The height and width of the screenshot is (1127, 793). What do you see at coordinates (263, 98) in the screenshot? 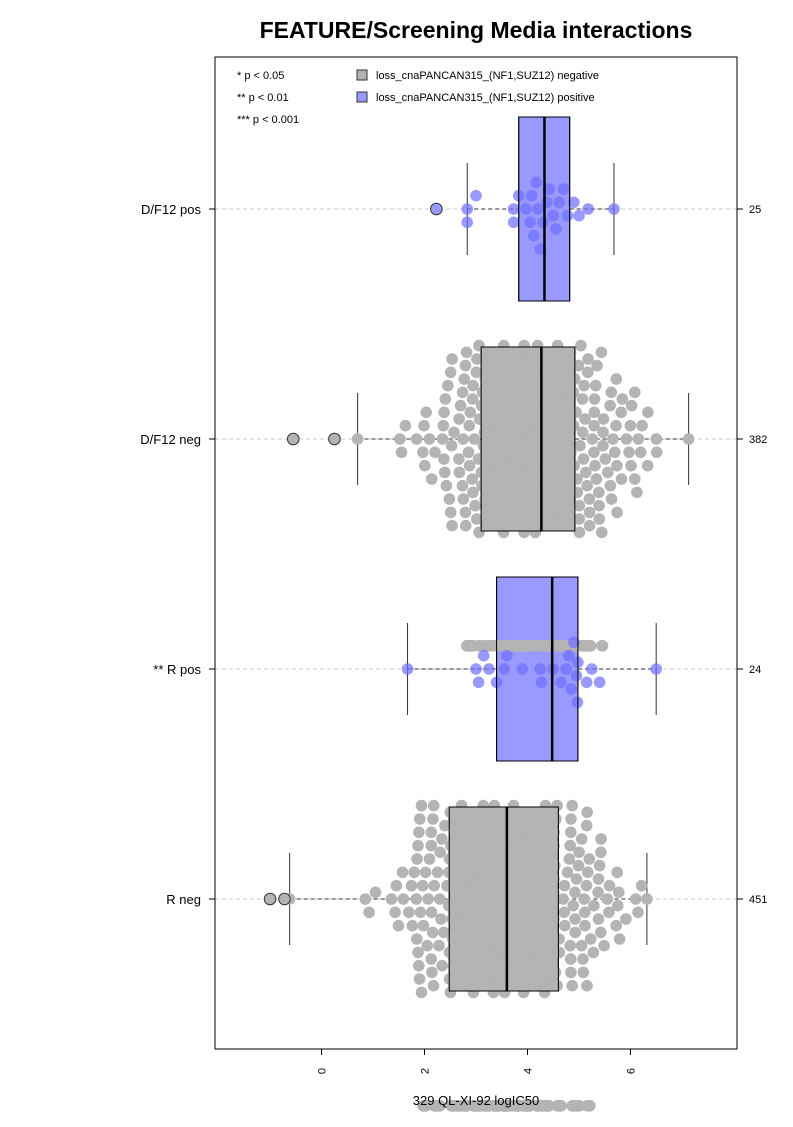
I see `significance-legend-entry: ** p < 0.01` at bounding box center [263, 98].